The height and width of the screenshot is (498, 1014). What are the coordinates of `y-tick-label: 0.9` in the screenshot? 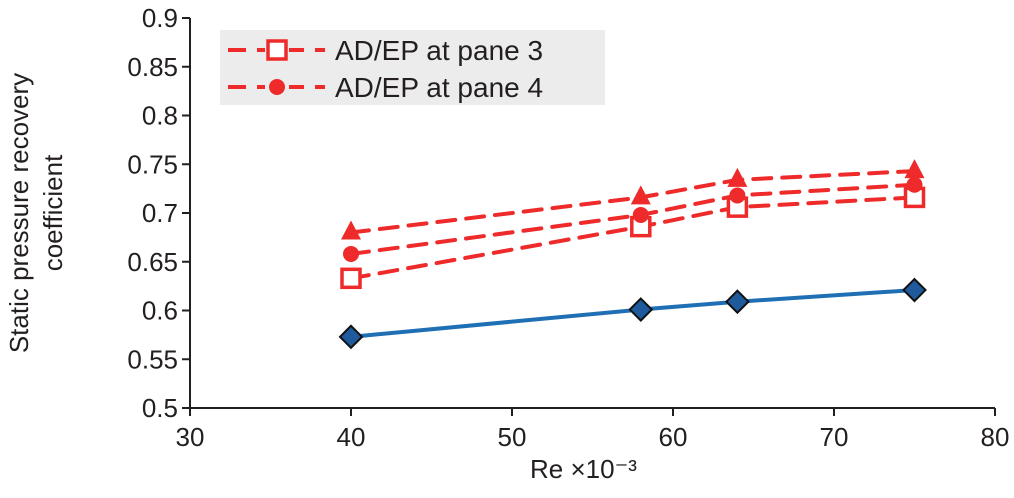 It's located at (160, 18).